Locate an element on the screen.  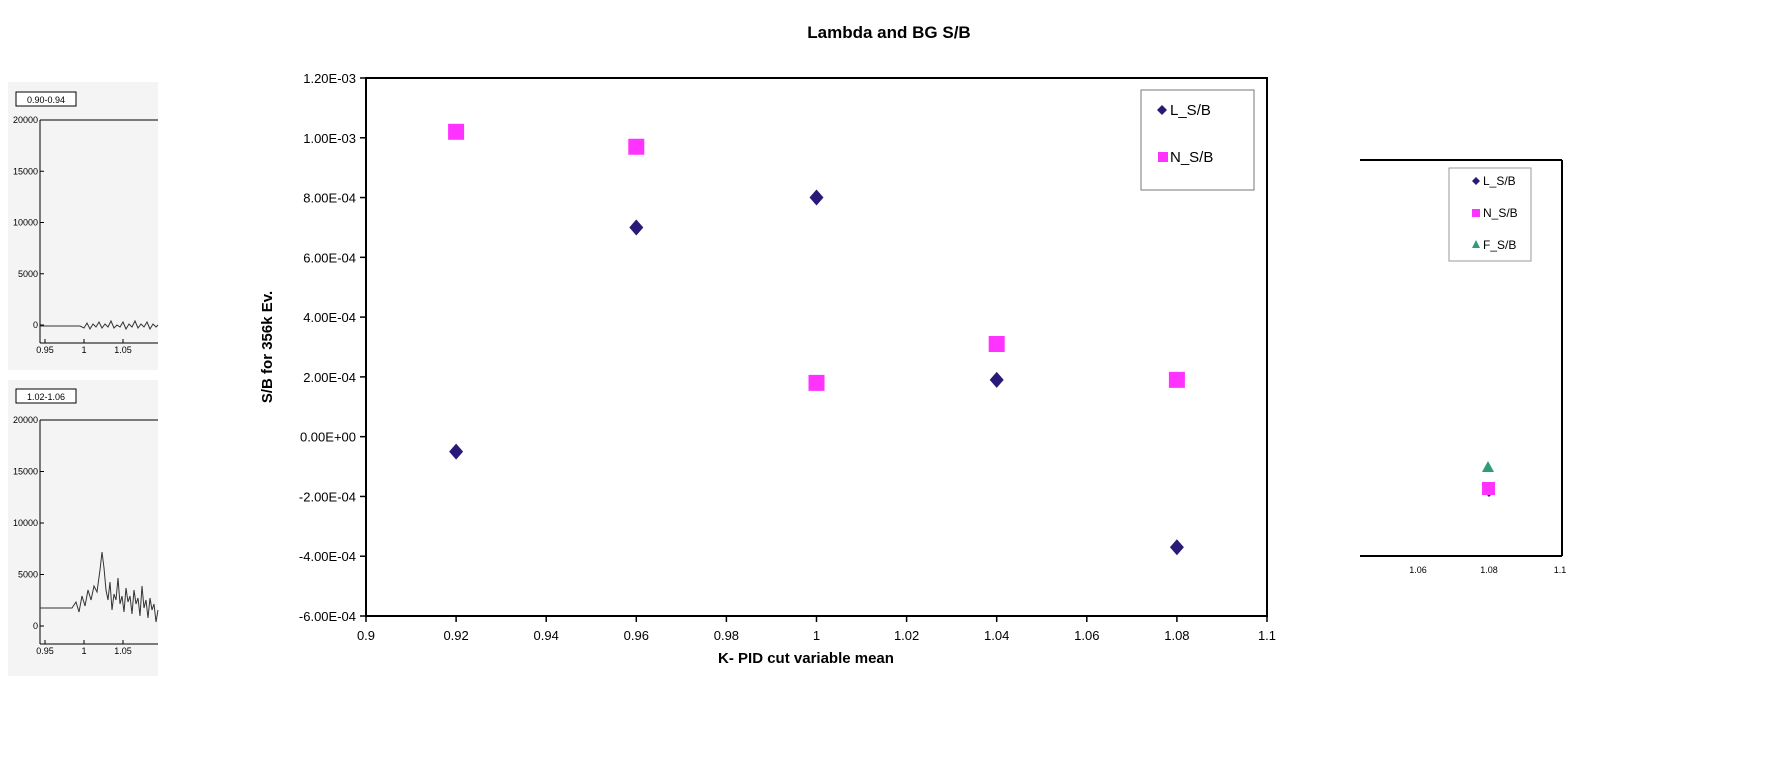
mini-panel-bottom-background is located at coordinates (83, 528).